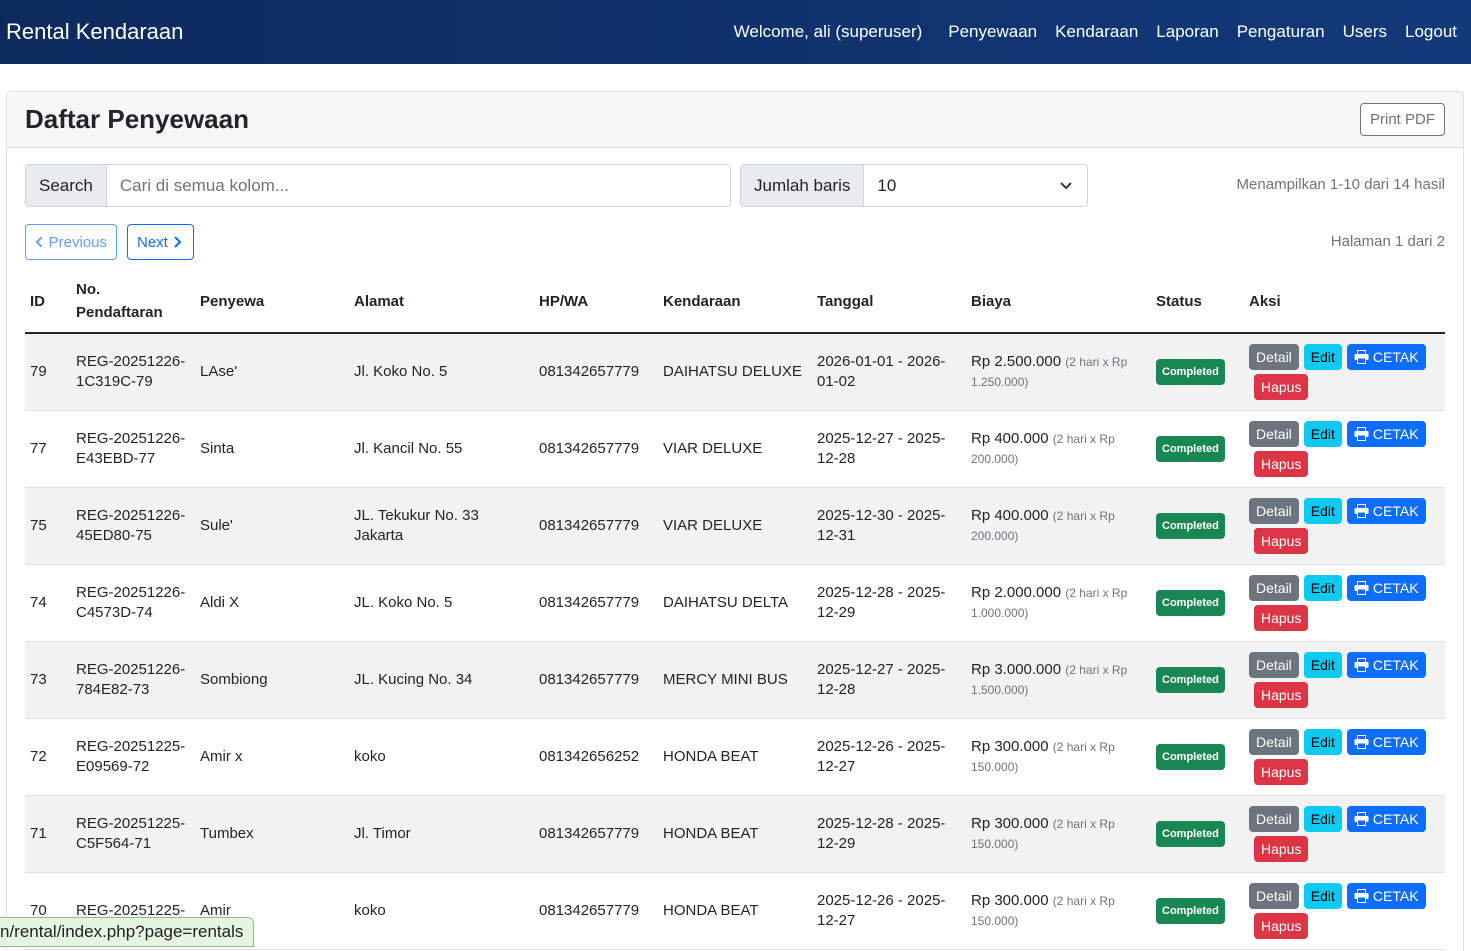 This screenshot has height=951, width=1471. Describe the element at coordinates (596, 526) in the screenshot. I see `cell-hp: 081342657779` at that location.